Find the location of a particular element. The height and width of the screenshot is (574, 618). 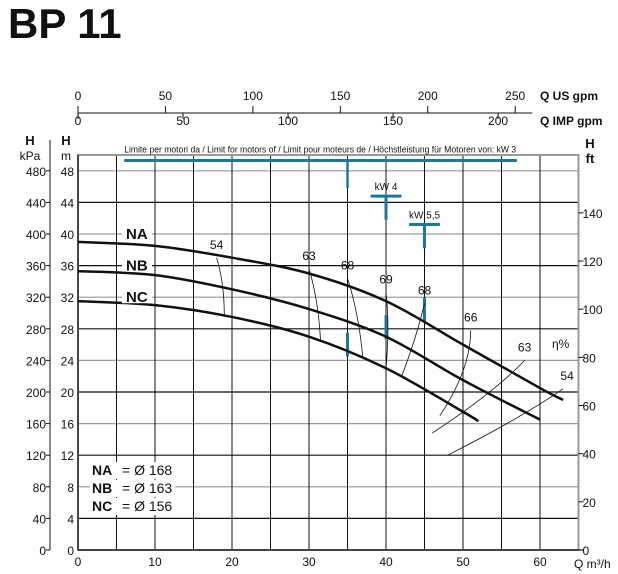

y-tick-kpa: 440 is located at coordinates (36, 203).